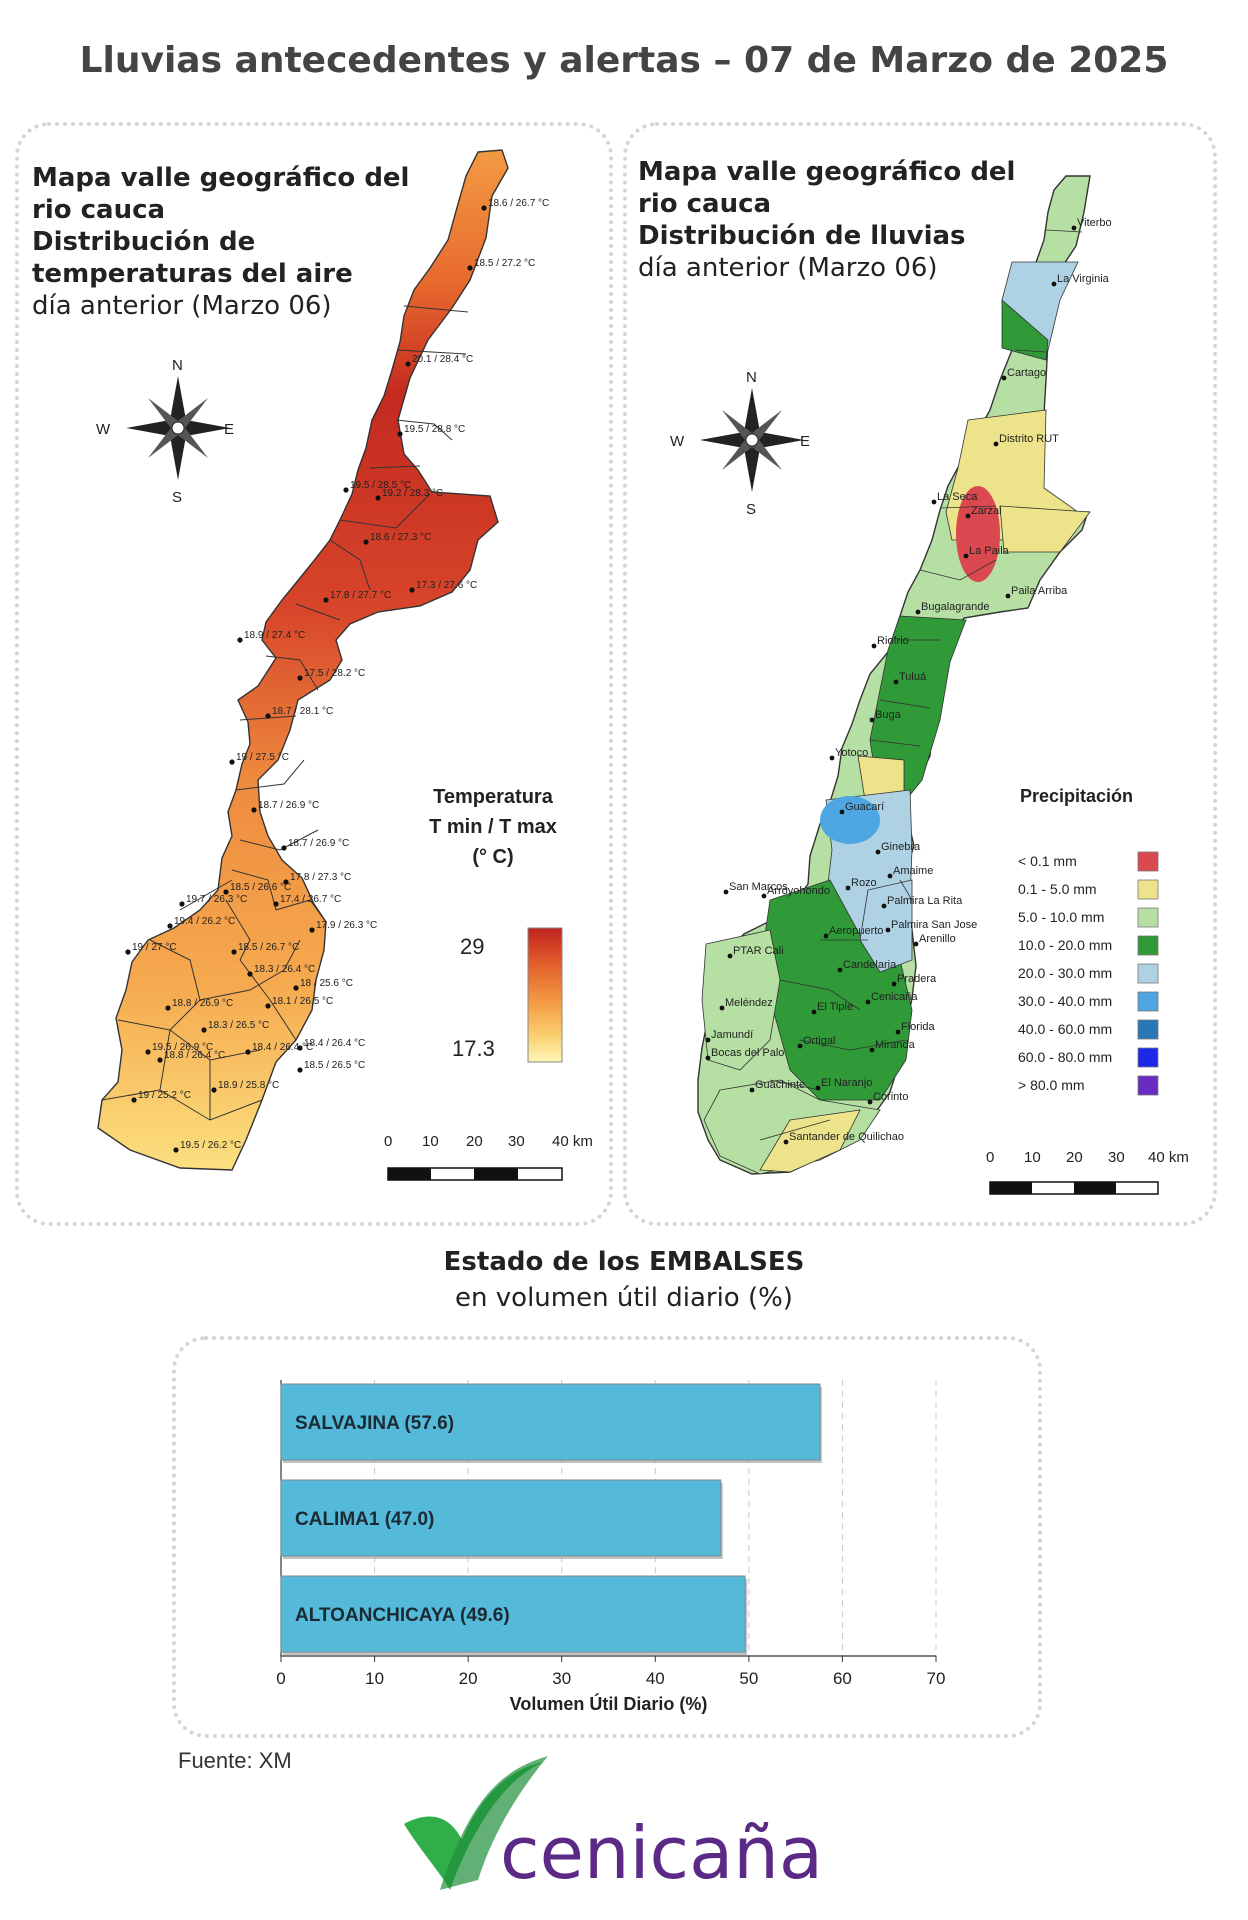 The height and width of the screenshot is (1920, 1248). Describe the element at coordinates (1029, 439) in the screenshot. I see `precip-station-label: Distrito RUT` at that location.